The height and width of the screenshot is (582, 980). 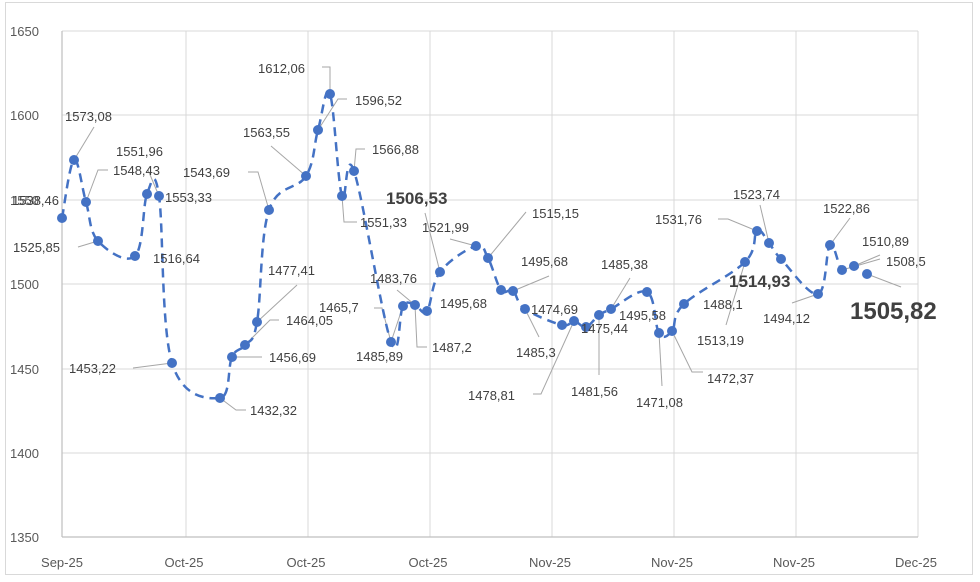 What do you see at coordinates (659, 402) in the screenshot?
I see `data-label: 1471,08` at bounding box center [659, 402].